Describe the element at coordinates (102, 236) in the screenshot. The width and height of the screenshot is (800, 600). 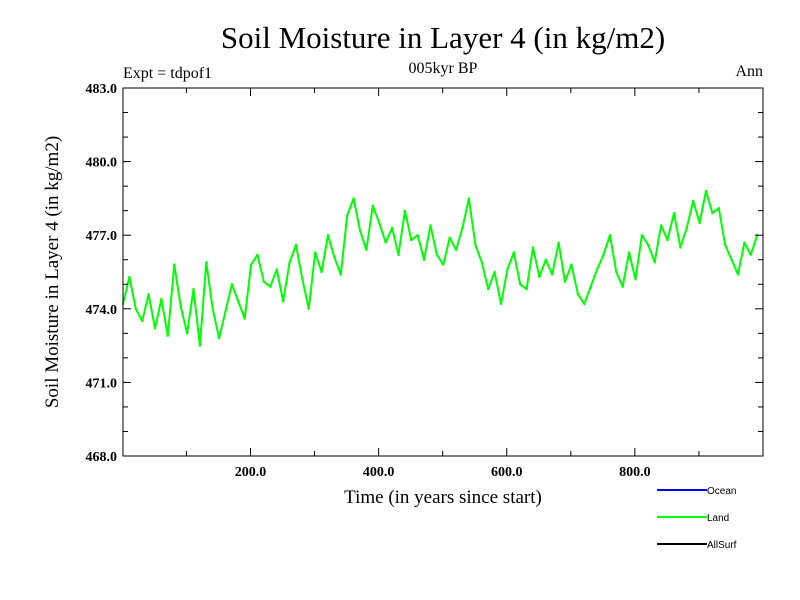
I see `y-tick-label: 477.0` at that location.